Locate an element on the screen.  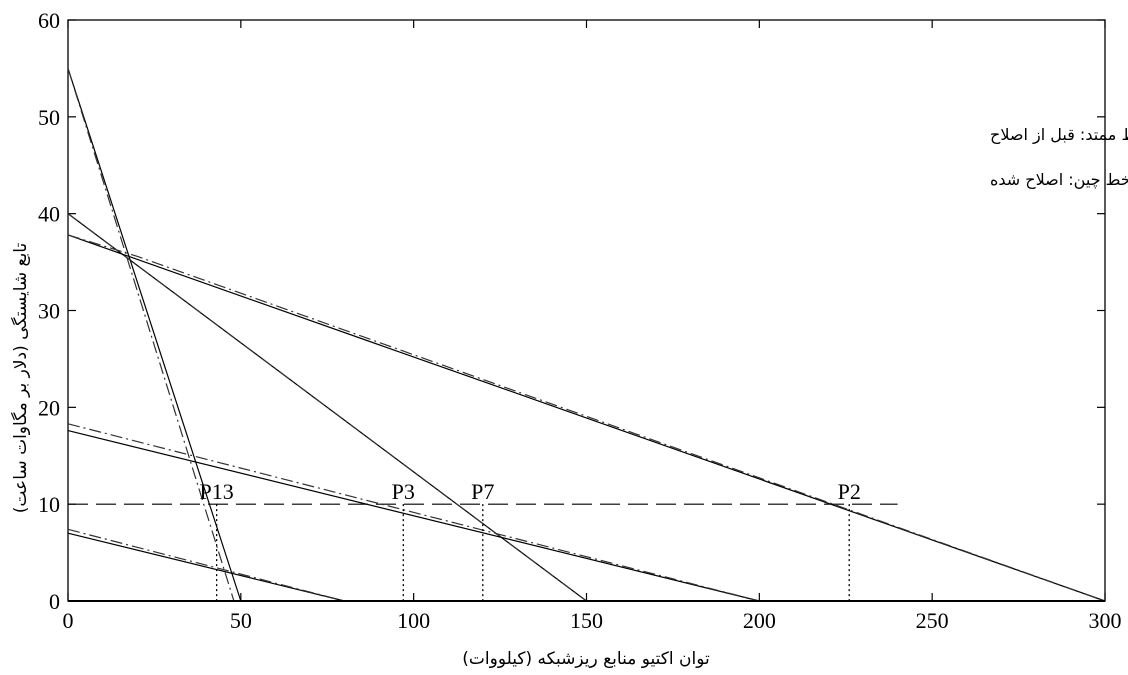
marker-label-p7: P7 is located at coordinates (482, 491).